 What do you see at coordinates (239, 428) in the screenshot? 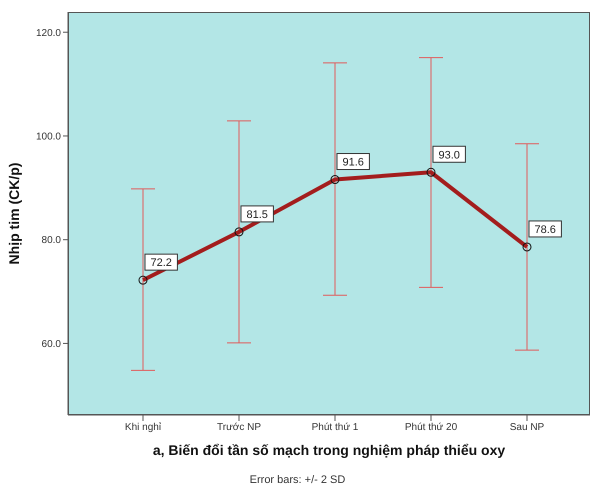
I see `x-tick-label: Trước NP` at bounding box center [239, 428].